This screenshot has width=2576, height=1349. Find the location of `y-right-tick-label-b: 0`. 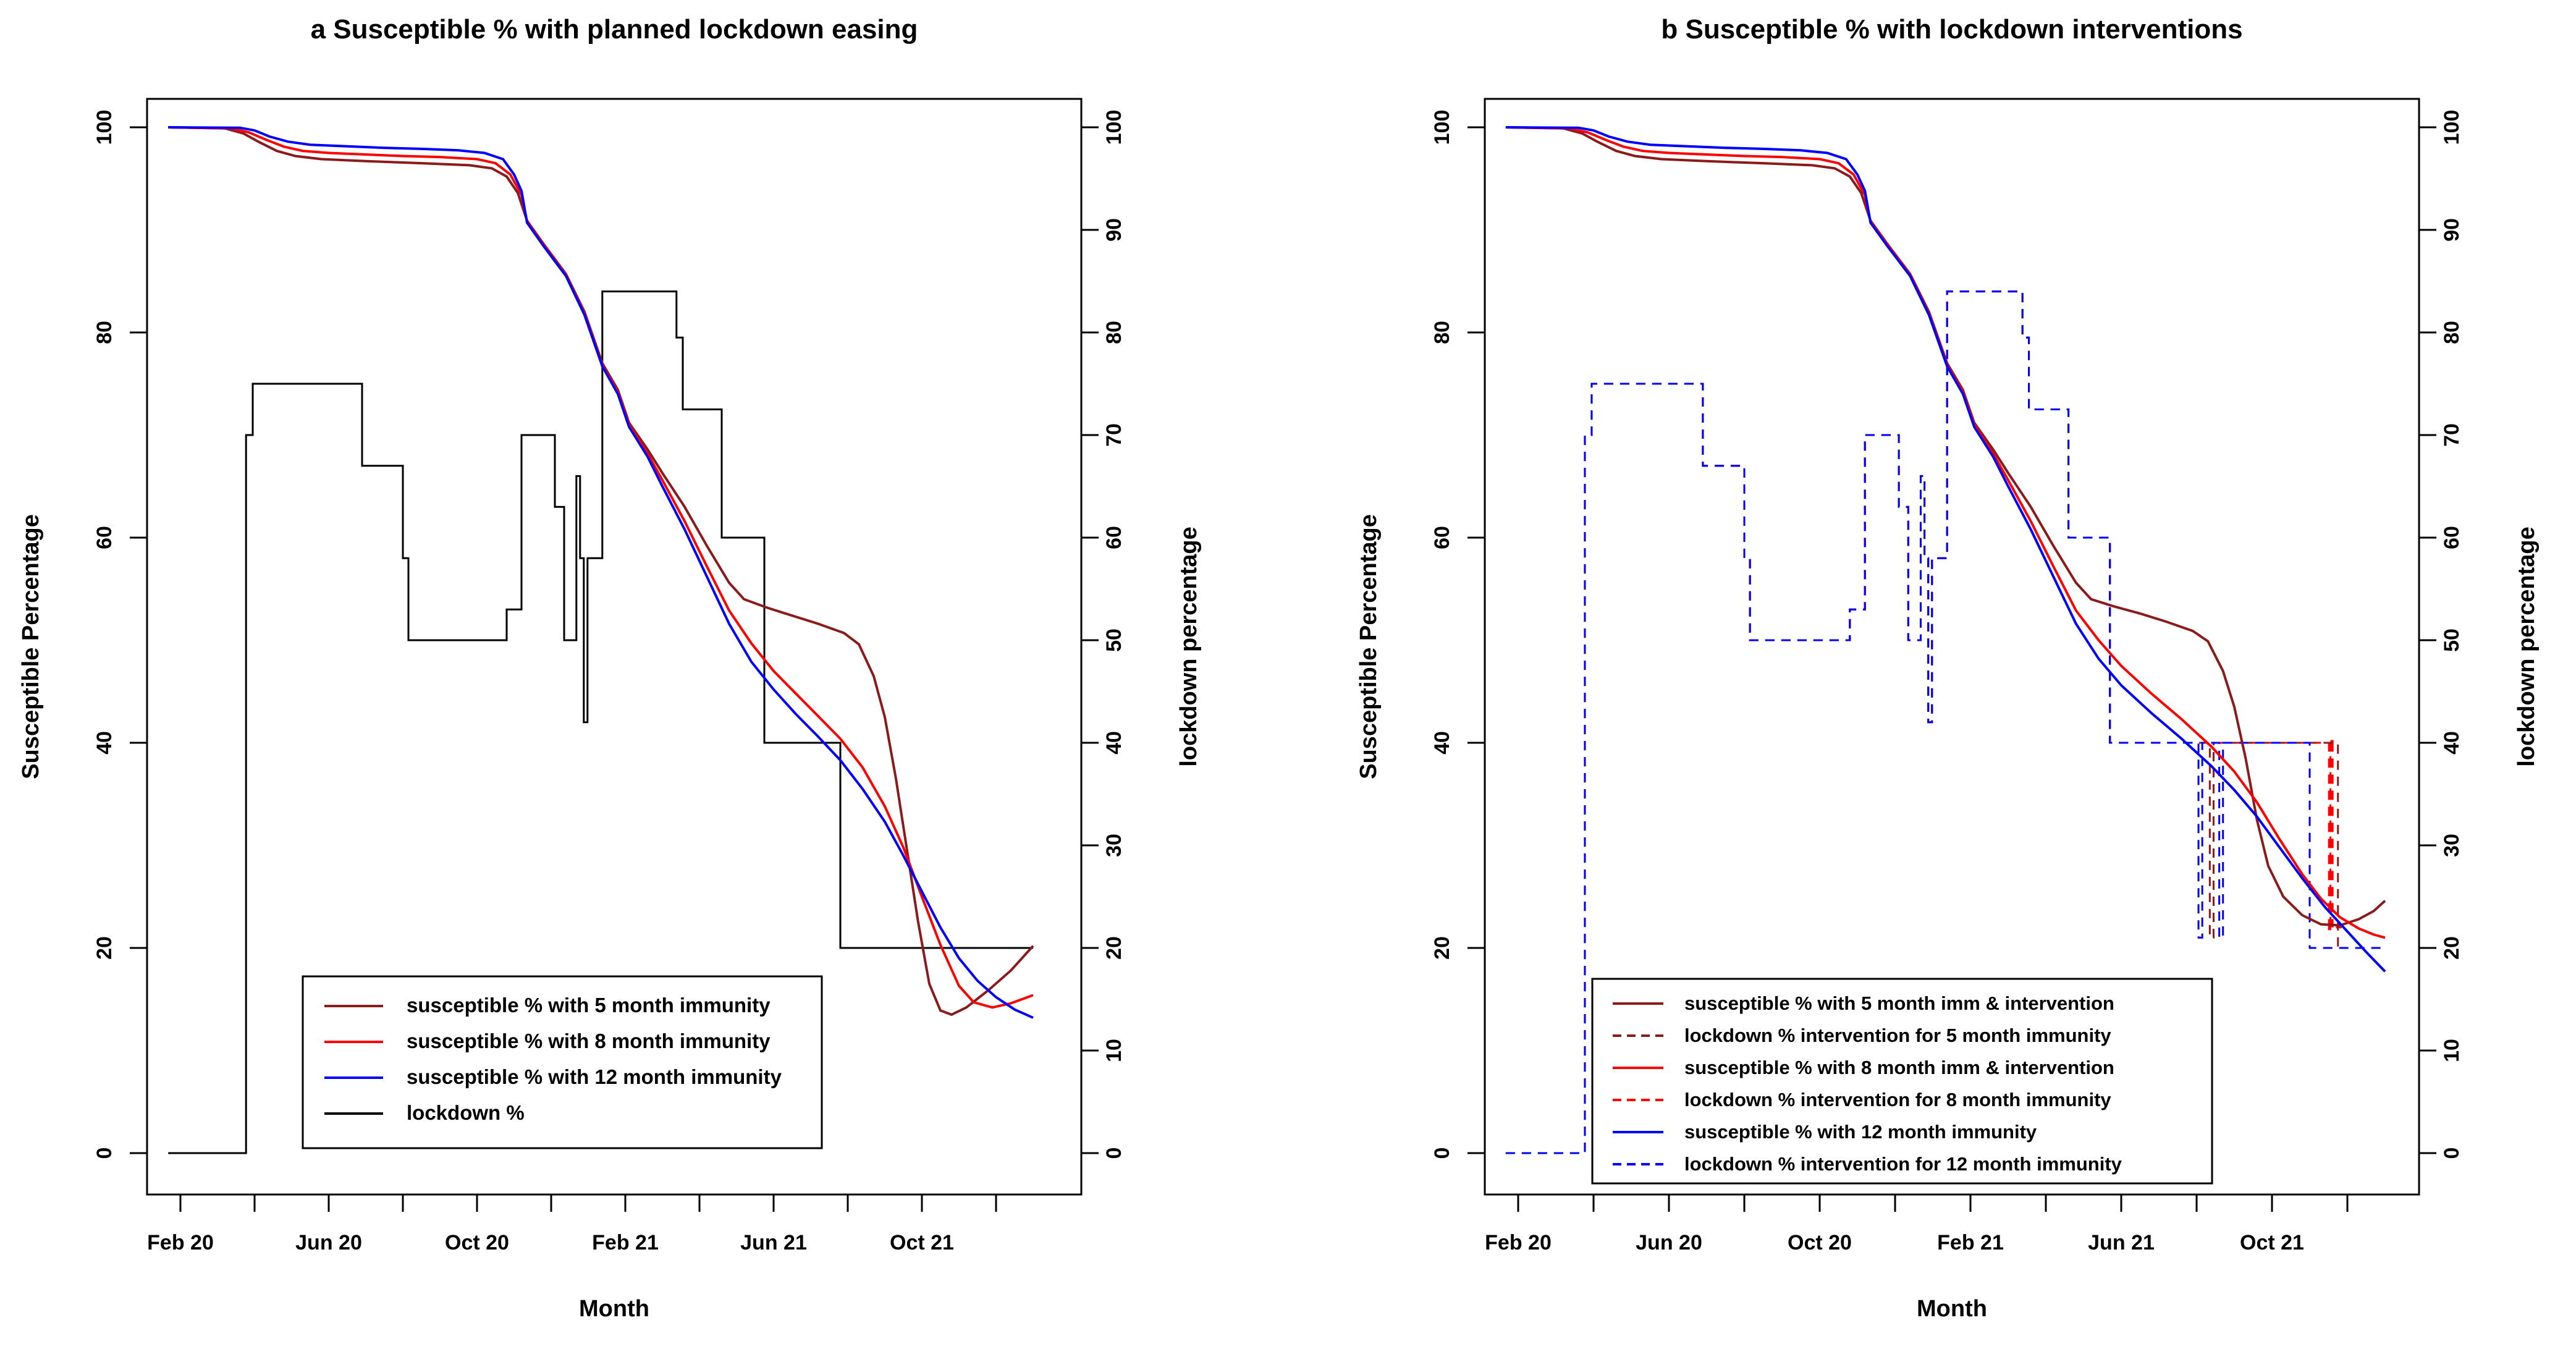

y-right-tick-label-b: 0 is located at coordinates (2452, 1153).